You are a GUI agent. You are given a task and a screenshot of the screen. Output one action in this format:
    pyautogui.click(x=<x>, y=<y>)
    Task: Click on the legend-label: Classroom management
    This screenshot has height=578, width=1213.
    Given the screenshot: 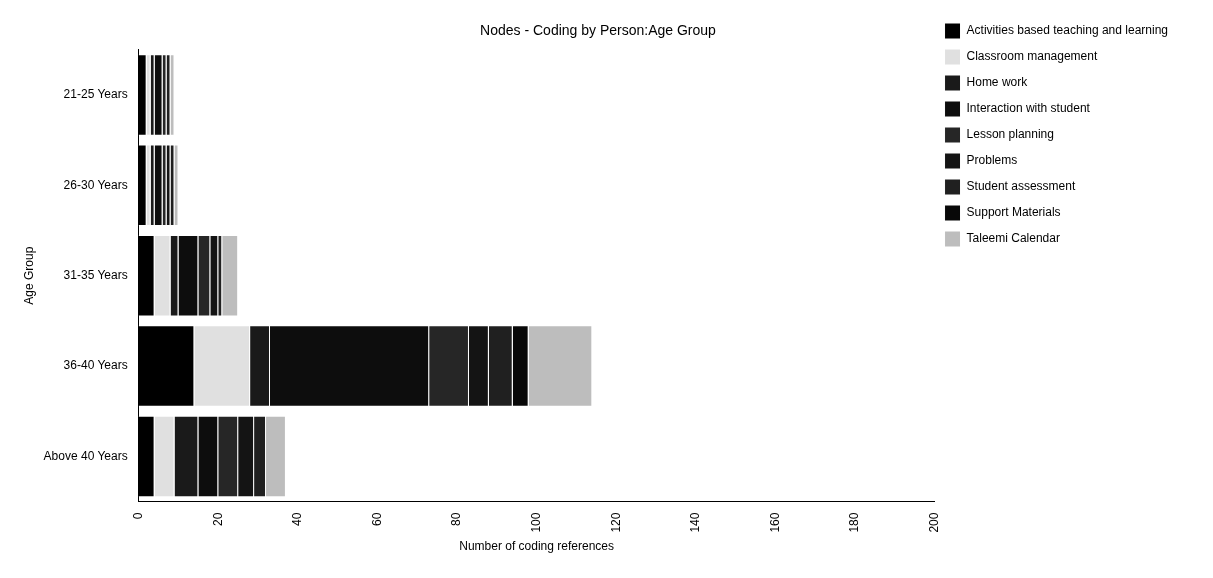 What is the action you would take?
    pyautogui.click(x=1032, y=56)
    